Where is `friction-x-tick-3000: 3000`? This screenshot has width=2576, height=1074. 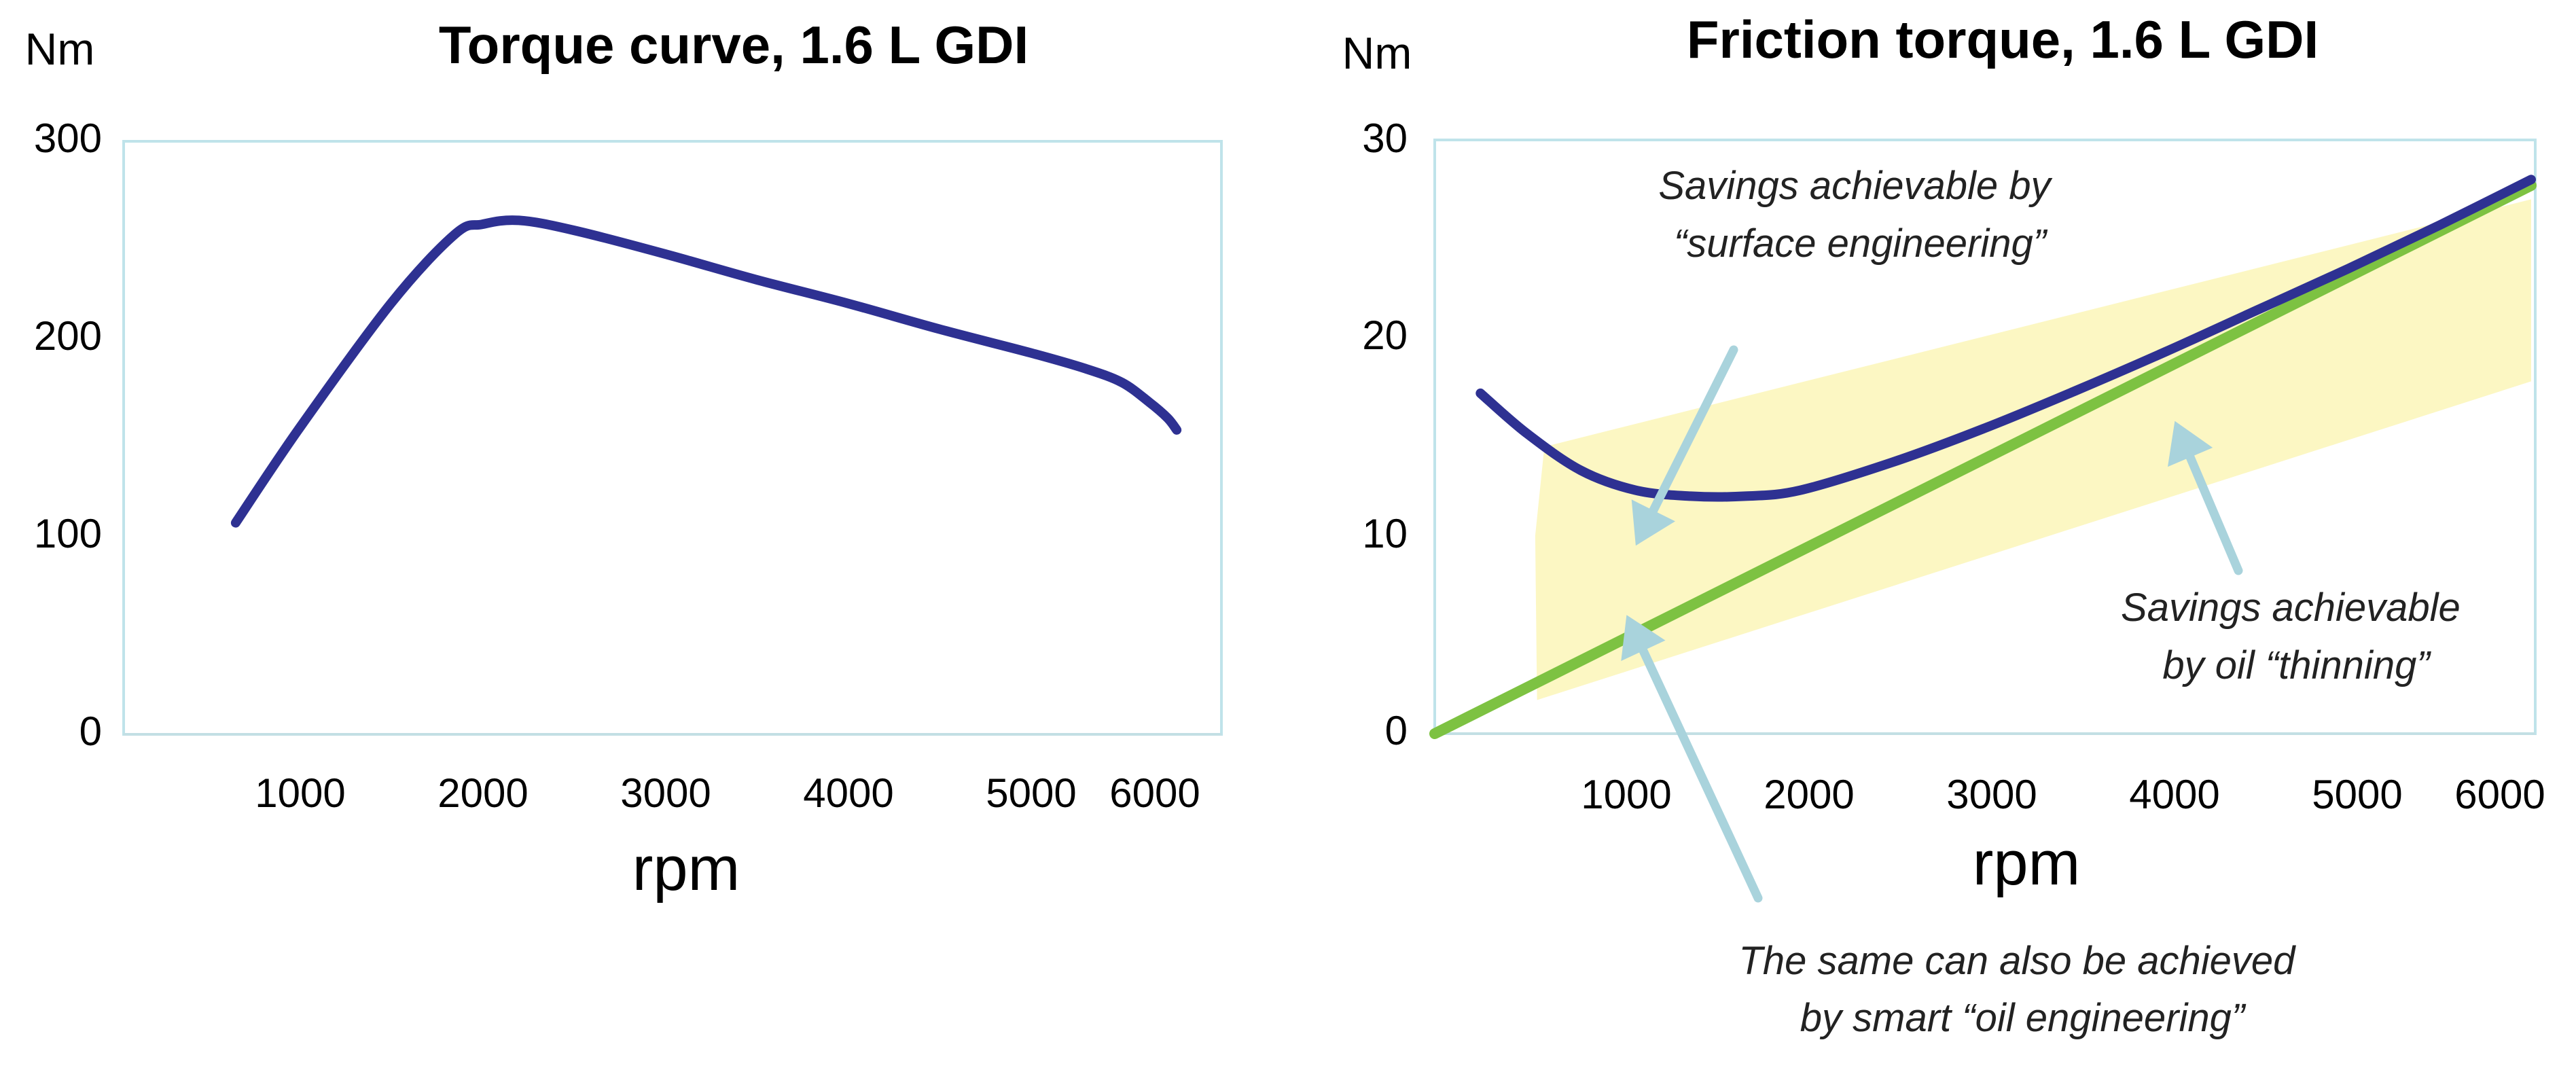
friction-x-tick-3000: 3000 is located at coordinates (1991, 794).